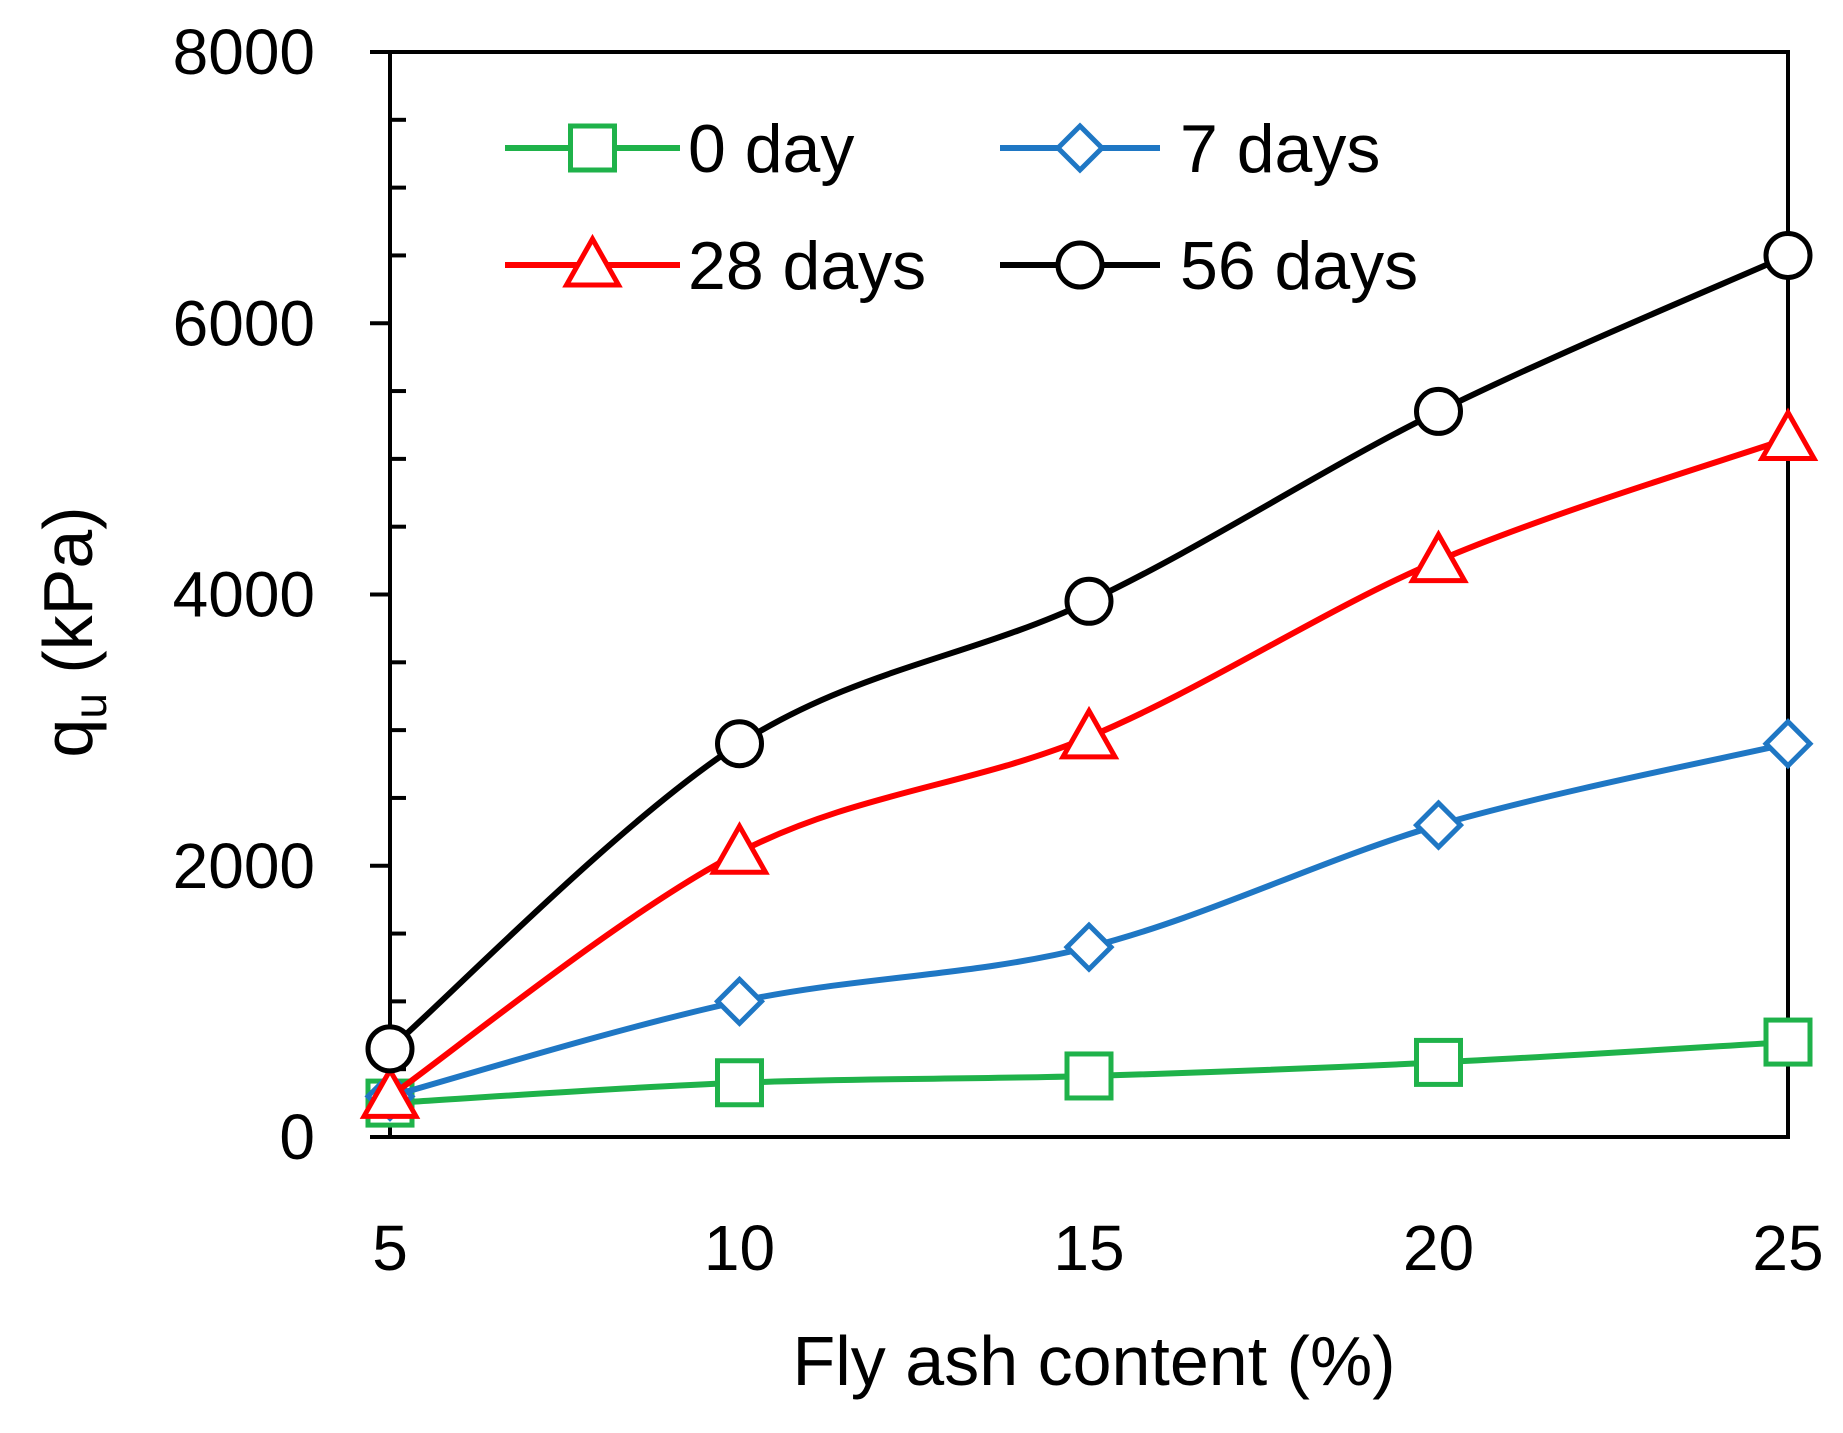  I want to click on legend-item: 56 days, so click(1209, 266).